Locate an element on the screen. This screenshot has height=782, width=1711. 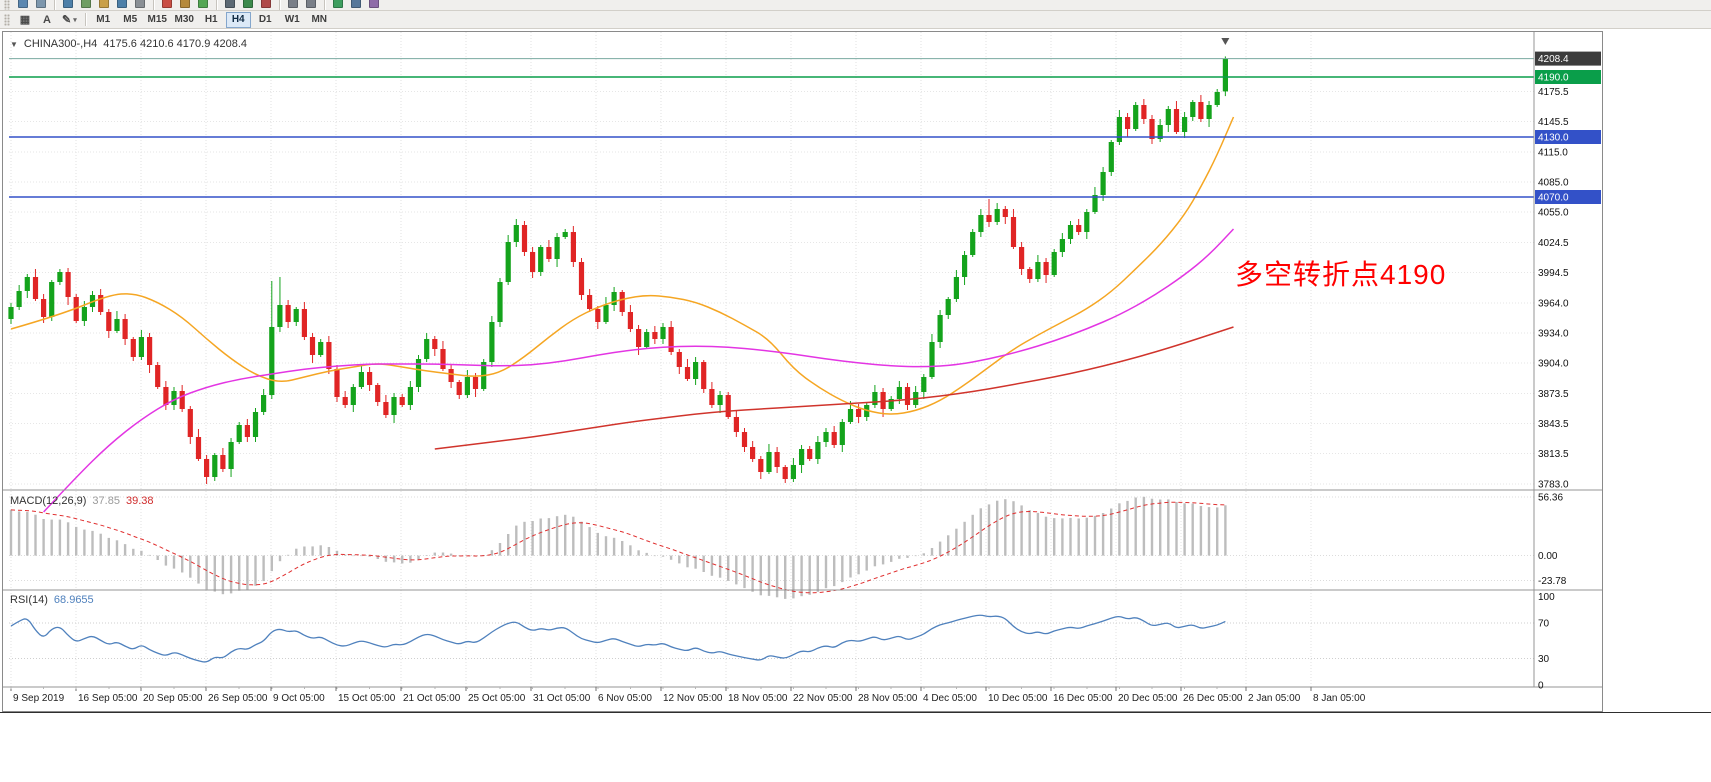
svg-text: 3994.5 is located at coordinates (1553, 273).